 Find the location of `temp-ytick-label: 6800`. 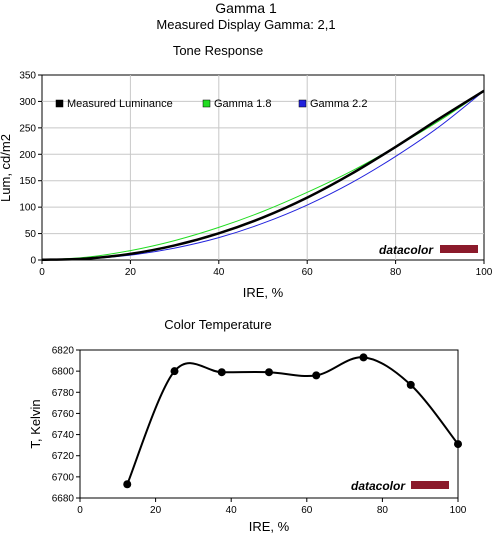

temp-ytick-label: 6800 is located at coordinates (63, 372).